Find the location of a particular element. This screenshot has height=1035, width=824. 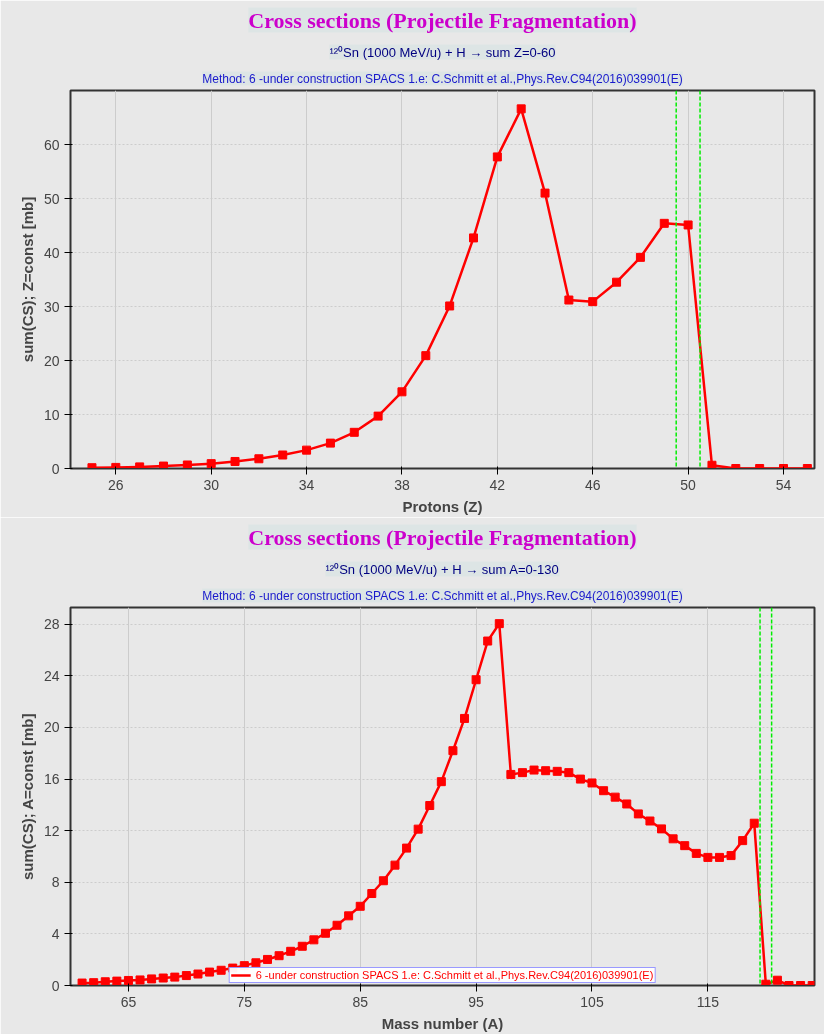

y-tick-label: 60 is located at coordinates (51, 144).